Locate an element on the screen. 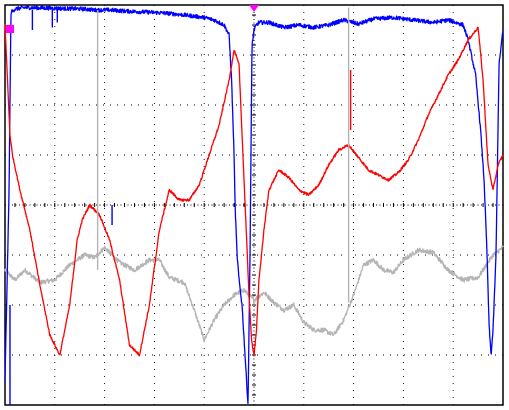 This screenshot has width=509, height=410. trigger-marker-left is located at coordinates (10, 29).